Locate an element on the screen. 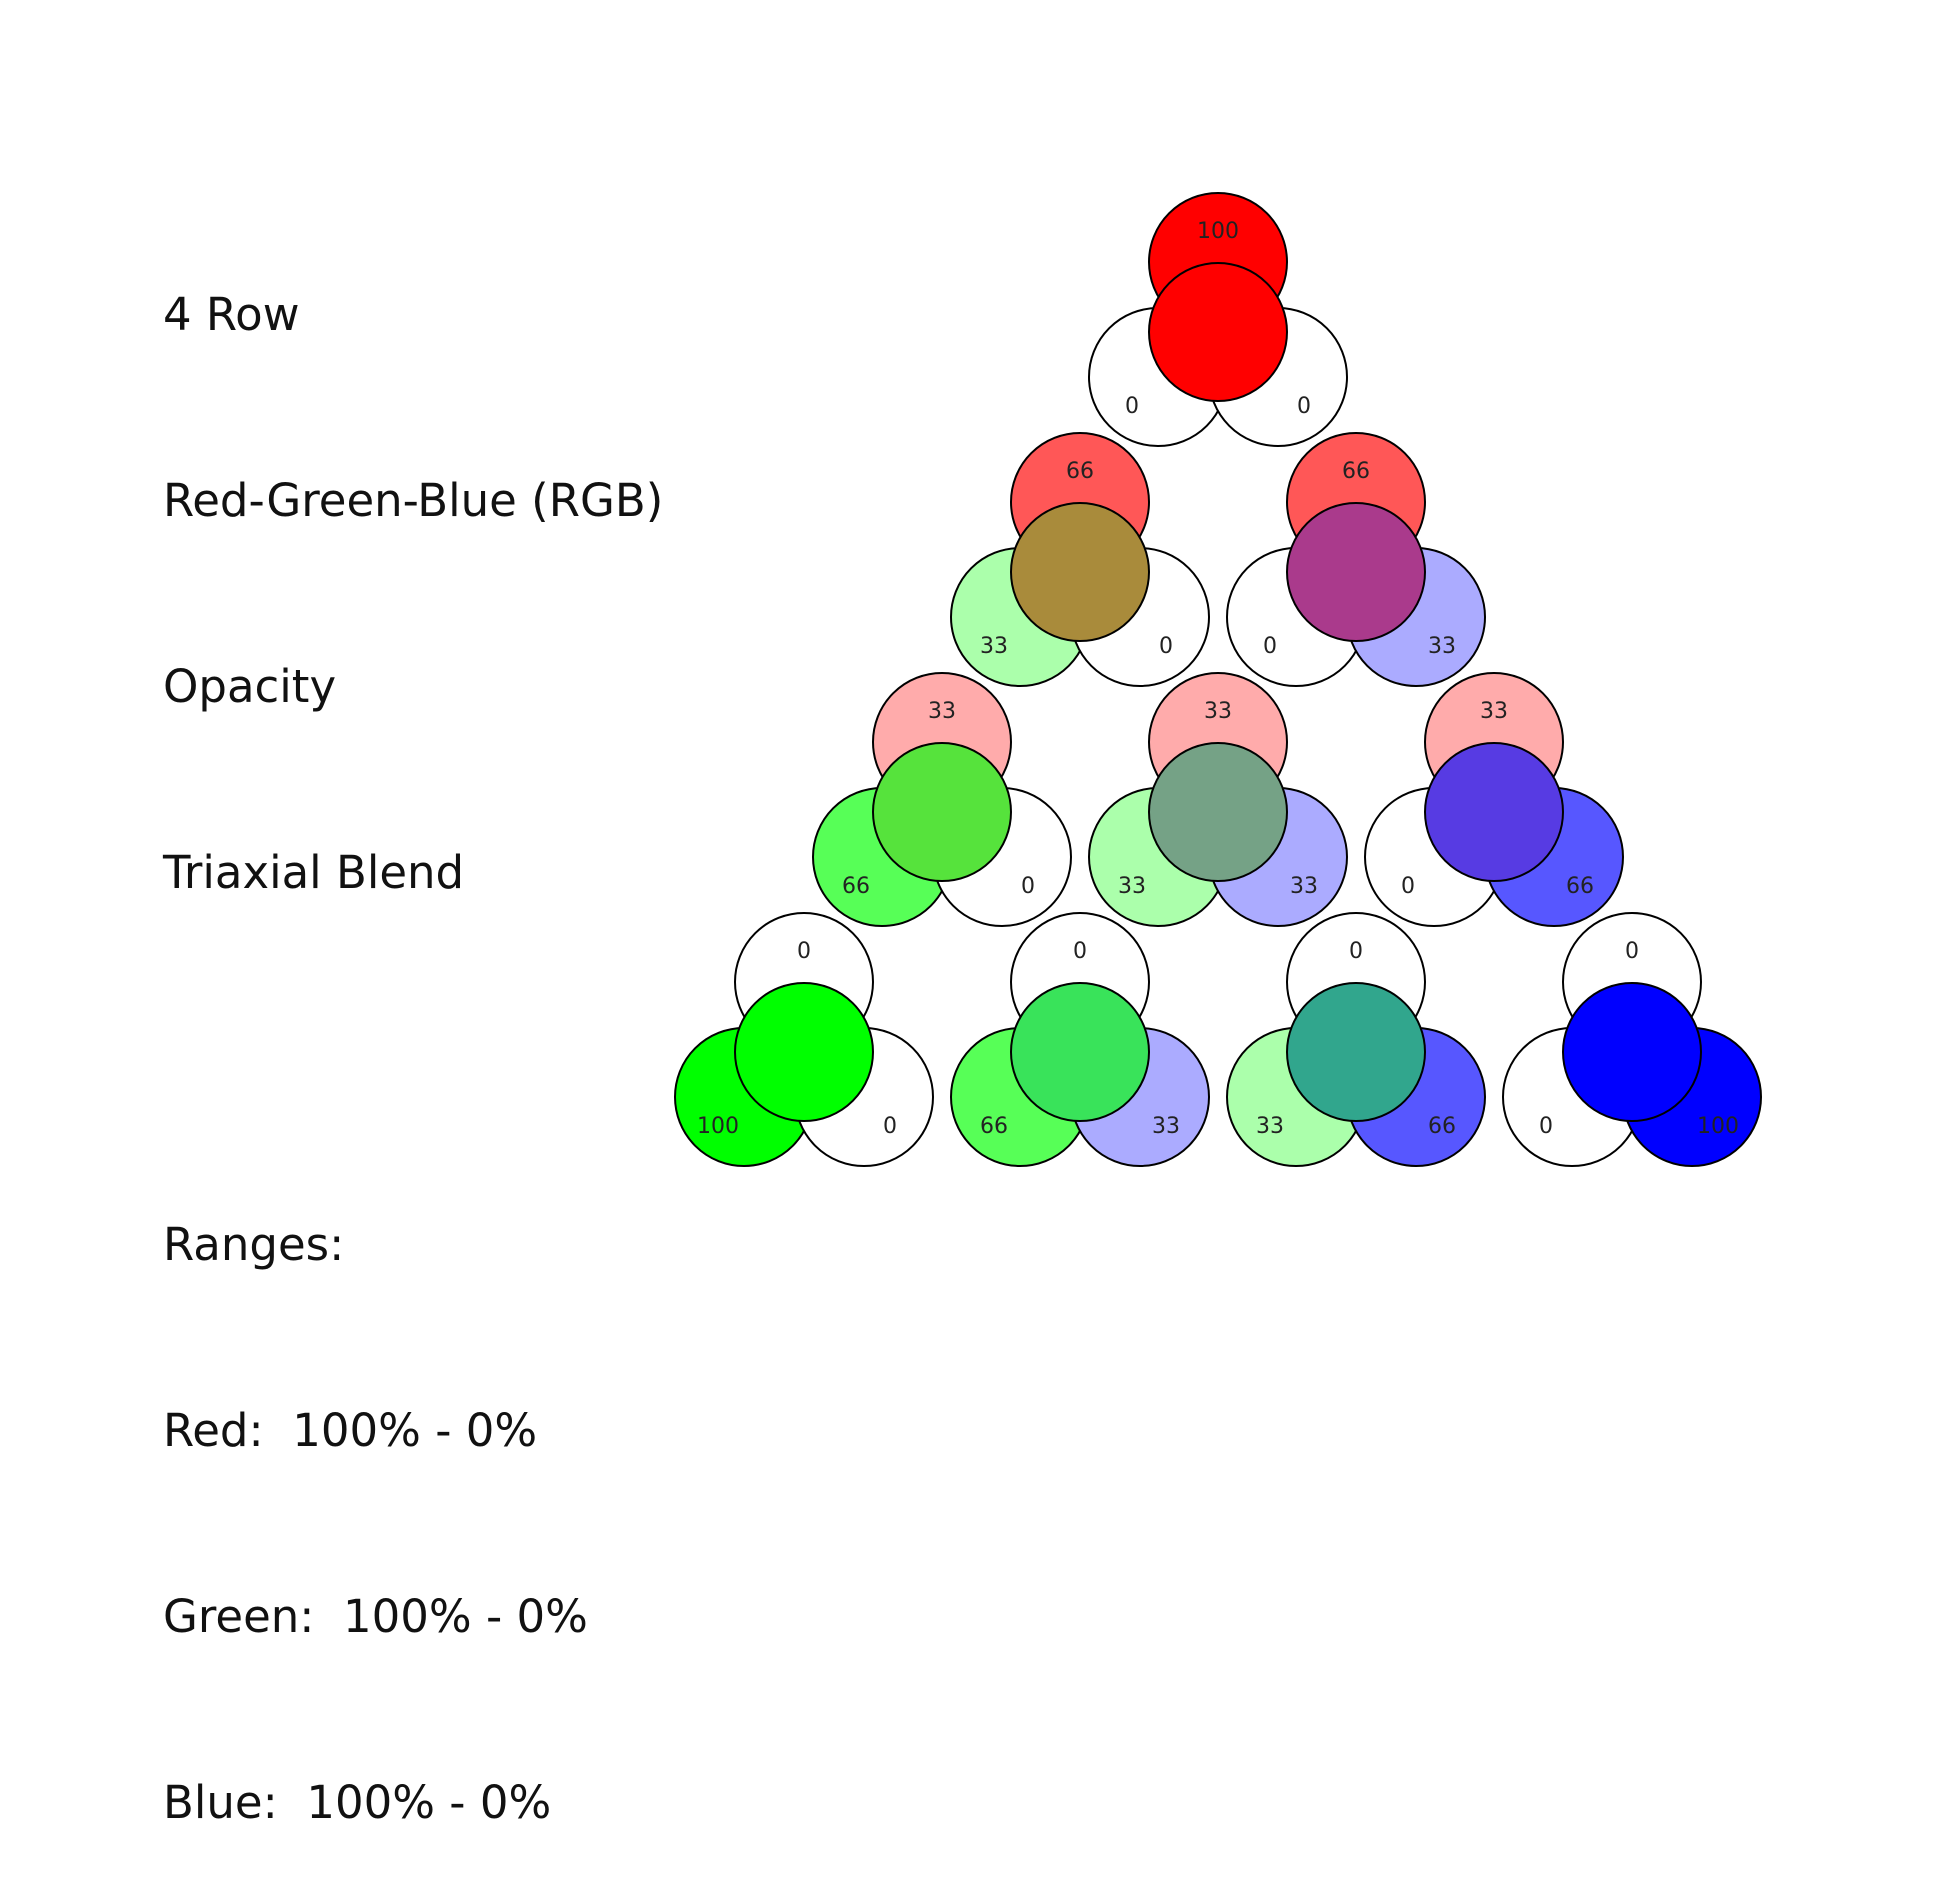  node-r3c2-green-value: 33 is located at coordinates (1270, 1126).